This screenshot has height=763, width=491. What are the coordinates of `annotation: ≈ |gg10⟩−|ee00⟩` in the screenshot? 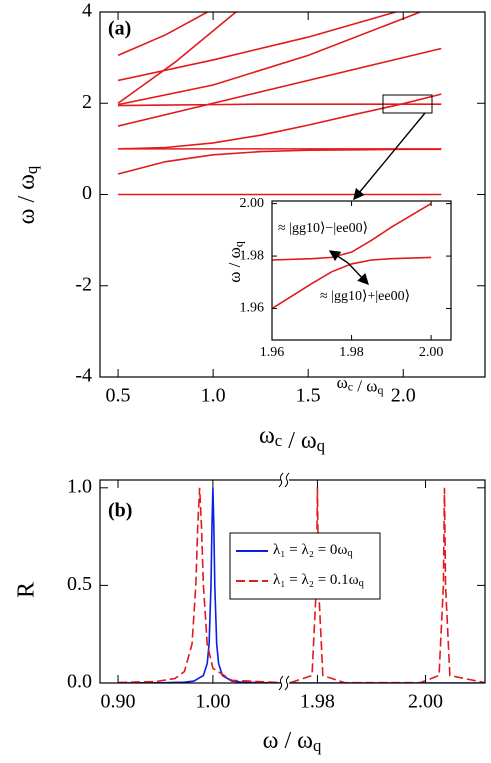 It's located at (323, 228).